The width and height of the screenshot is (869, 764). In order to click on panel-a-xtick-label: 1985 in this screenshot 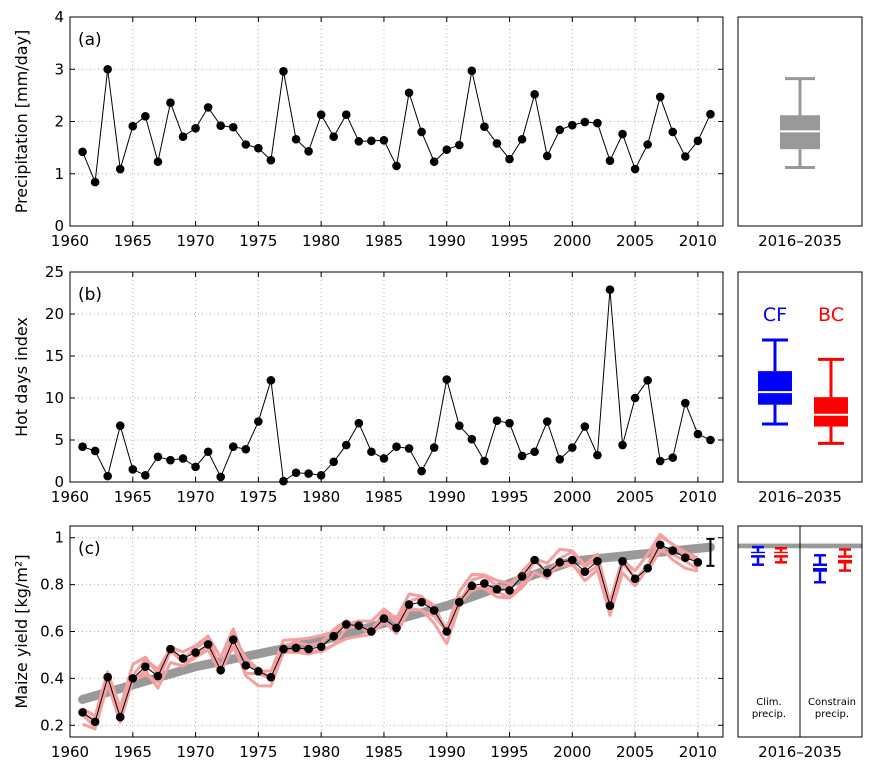, I will do `click(384, 241)`.